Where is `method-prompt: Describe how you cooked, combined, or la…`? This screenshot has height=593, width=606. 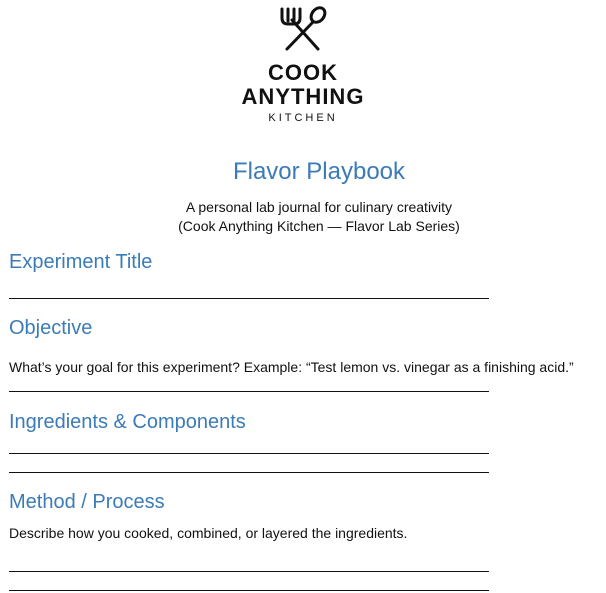 method-prompt: Describe how you cooked, combined, or la… is located at coordinates (208, 533).